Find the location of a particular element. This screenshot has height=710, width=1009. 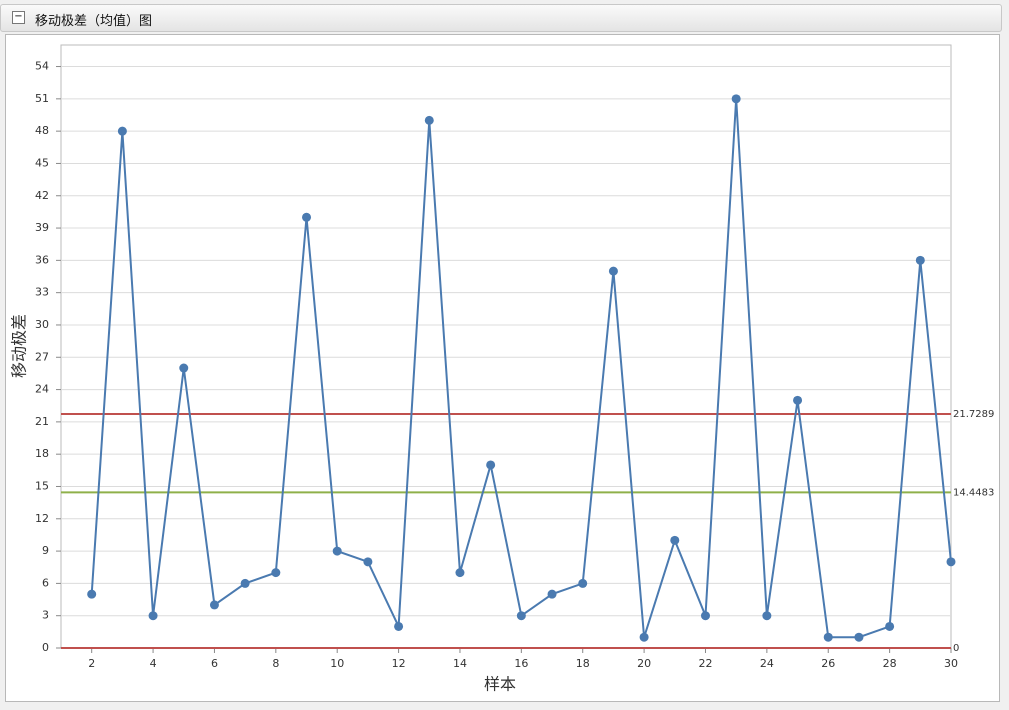

y-tick-label: 3 is located at coordinates (45, 615).